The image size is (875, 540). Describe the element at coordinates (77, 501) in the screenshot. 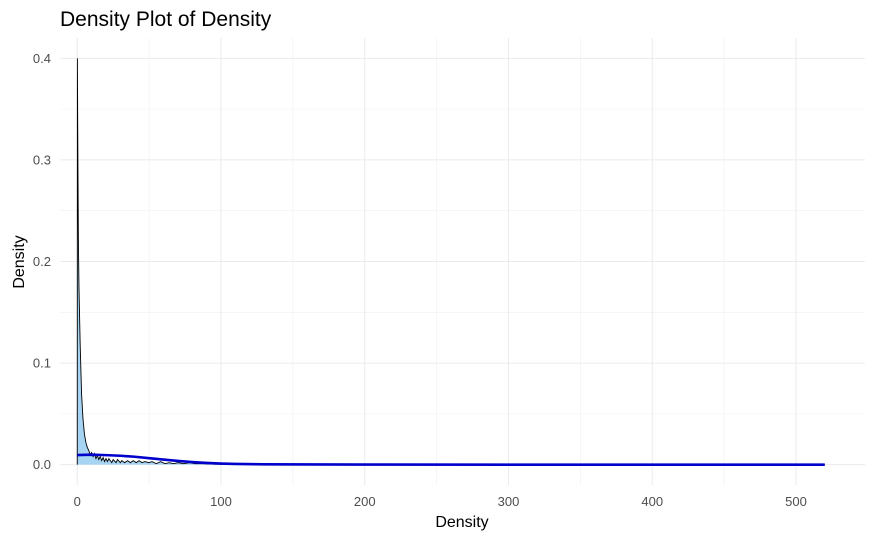

I see `x-tick-label: 0` at that location.